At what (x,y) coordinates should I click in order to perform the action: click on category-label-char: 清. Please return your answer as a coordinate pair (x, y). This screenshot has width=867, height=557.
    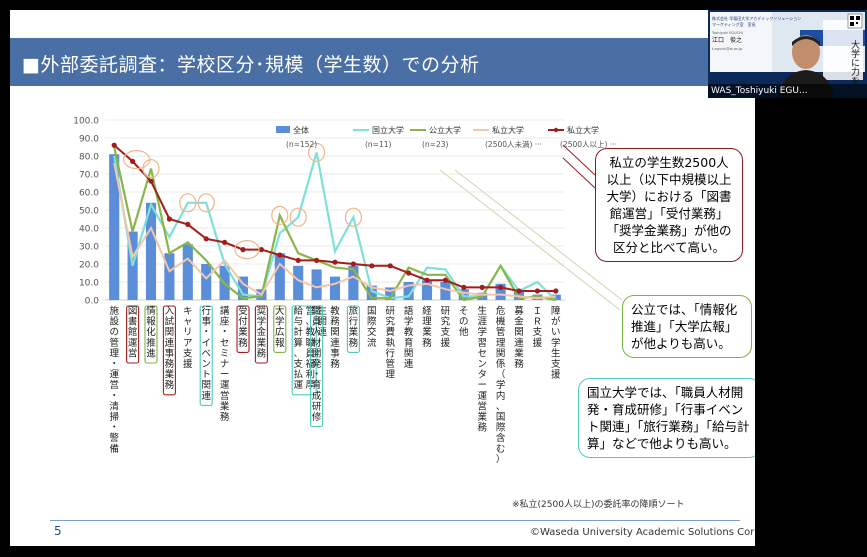
    Looking at the image, I should click on (114, 406).